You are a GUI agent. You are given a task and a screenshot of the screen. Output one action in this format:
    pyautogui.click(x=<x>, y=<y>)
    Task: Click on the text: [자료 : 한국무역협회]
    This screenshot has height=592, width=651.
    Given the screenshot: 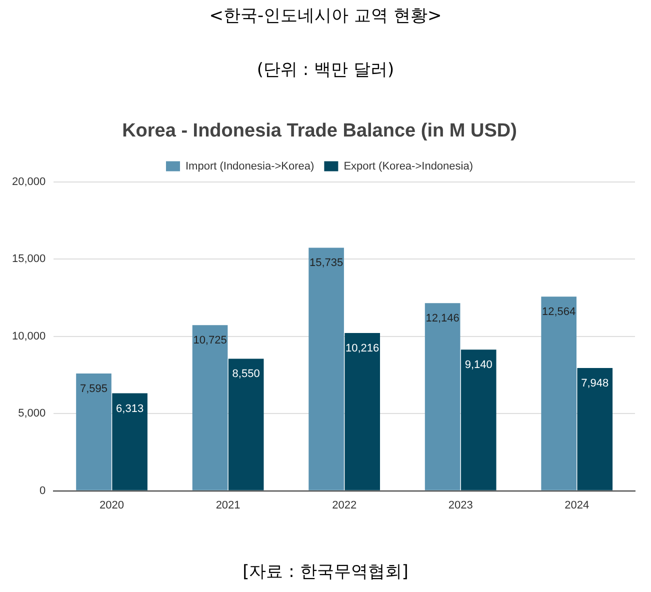 What is the action you would take?
    pyautogui.click(x=326, y=572)
    